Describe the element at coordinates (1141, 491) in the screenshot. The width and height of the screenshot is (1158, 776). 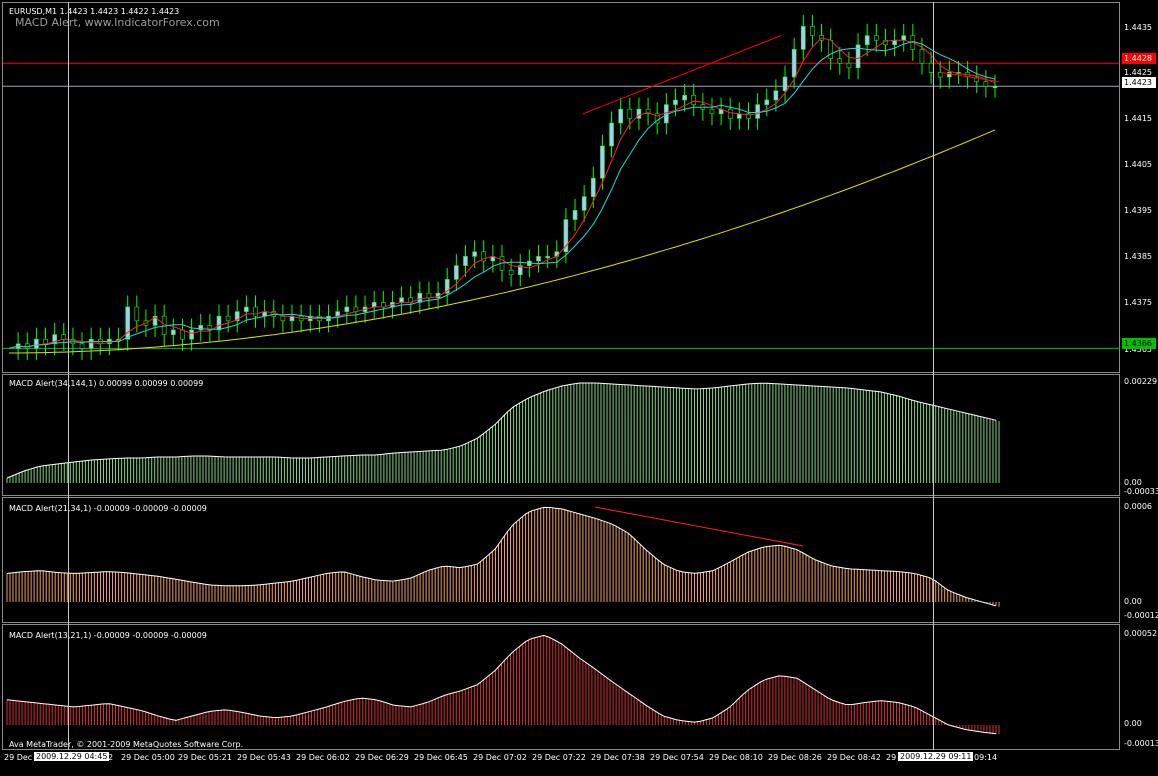
I see `axis-bottom-label: -0.00033` at that location.